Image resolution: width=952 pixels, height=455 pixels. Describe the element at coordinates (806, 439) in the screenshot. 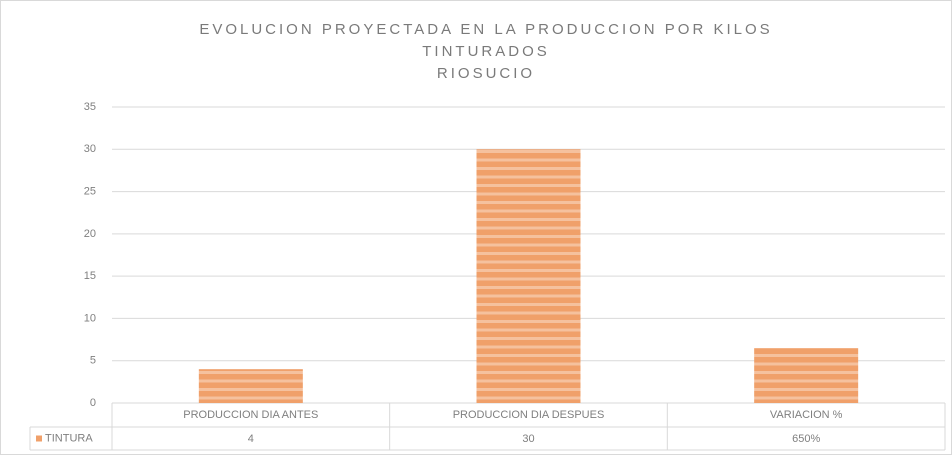

I see `data-label: 650%` at that location.